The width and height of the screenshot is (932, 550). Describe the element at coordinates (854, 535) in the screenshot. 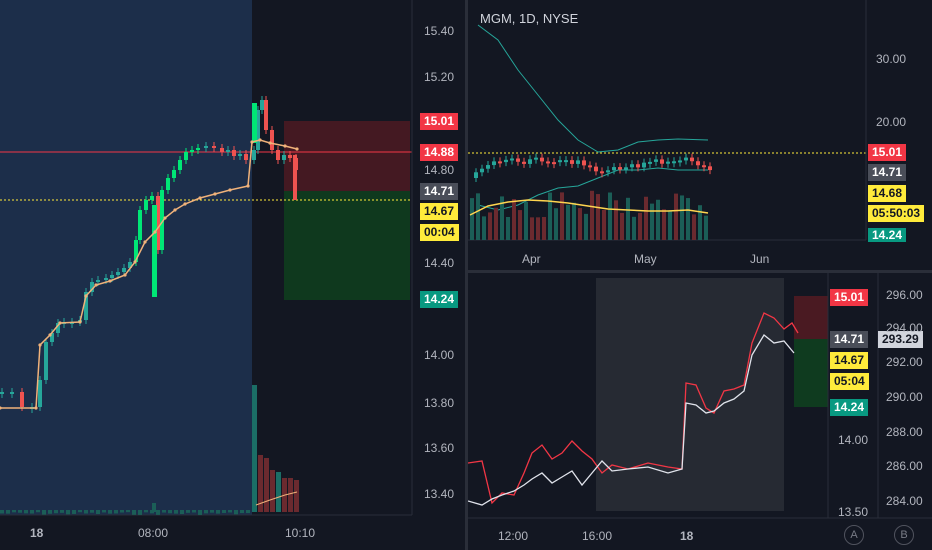

I see `auto-scale-button: A` at that location.